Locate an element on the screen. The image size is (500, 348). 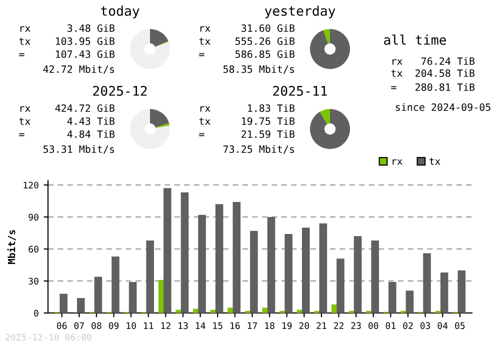
text: = 280.81 TiB is located at coordinates (433, 87).